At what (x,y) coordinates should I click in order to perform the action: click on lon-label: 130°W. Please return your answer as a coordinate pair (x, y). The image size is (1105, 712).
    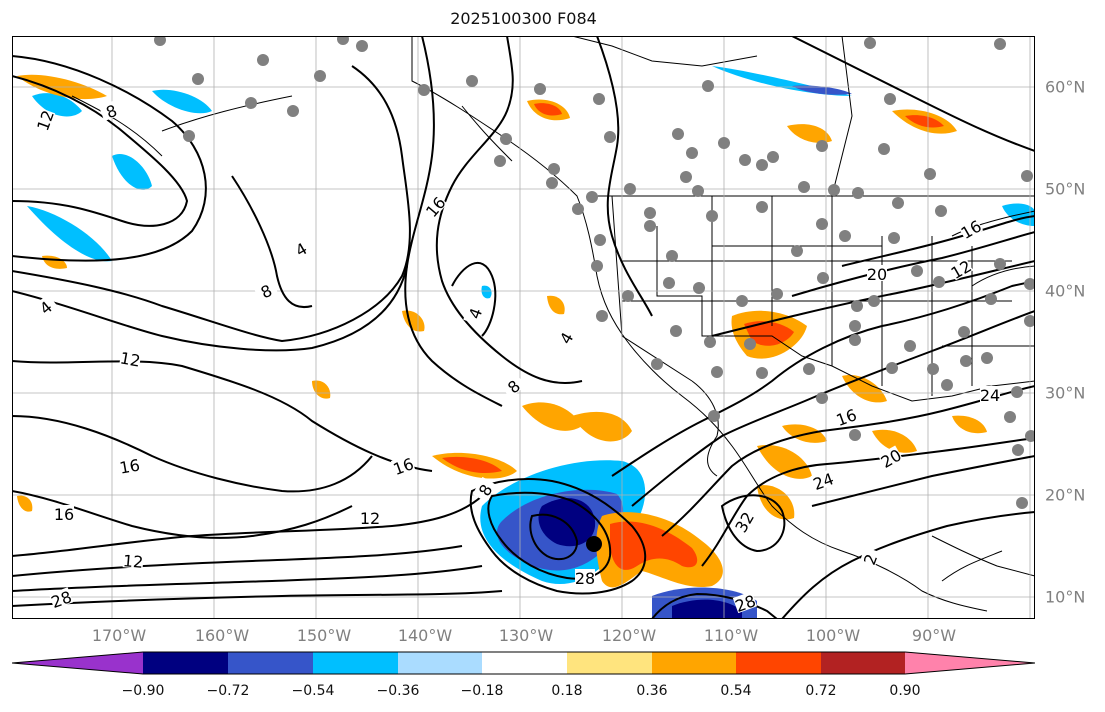
    Looking at the image, I should click on (526, 635).